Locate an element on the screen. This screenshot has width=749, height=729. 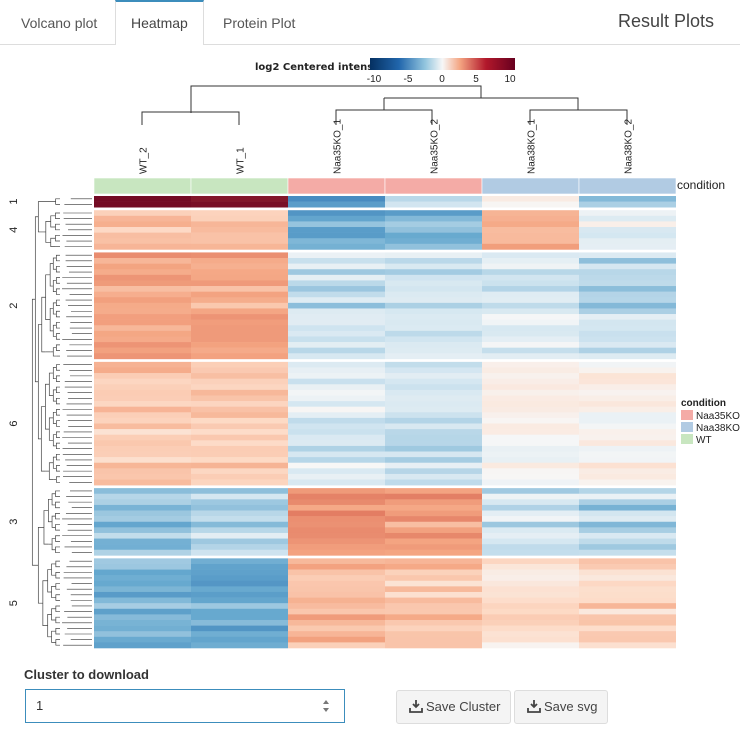
cluster-number-value: 1 is located at coordinates (40, 705).